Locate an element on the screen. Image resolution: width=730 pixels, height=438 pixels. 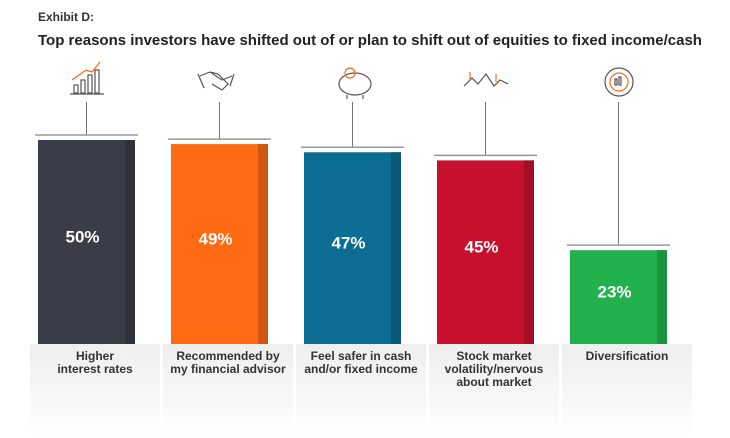
value-label: 50% is located at coordinates (82, 236).